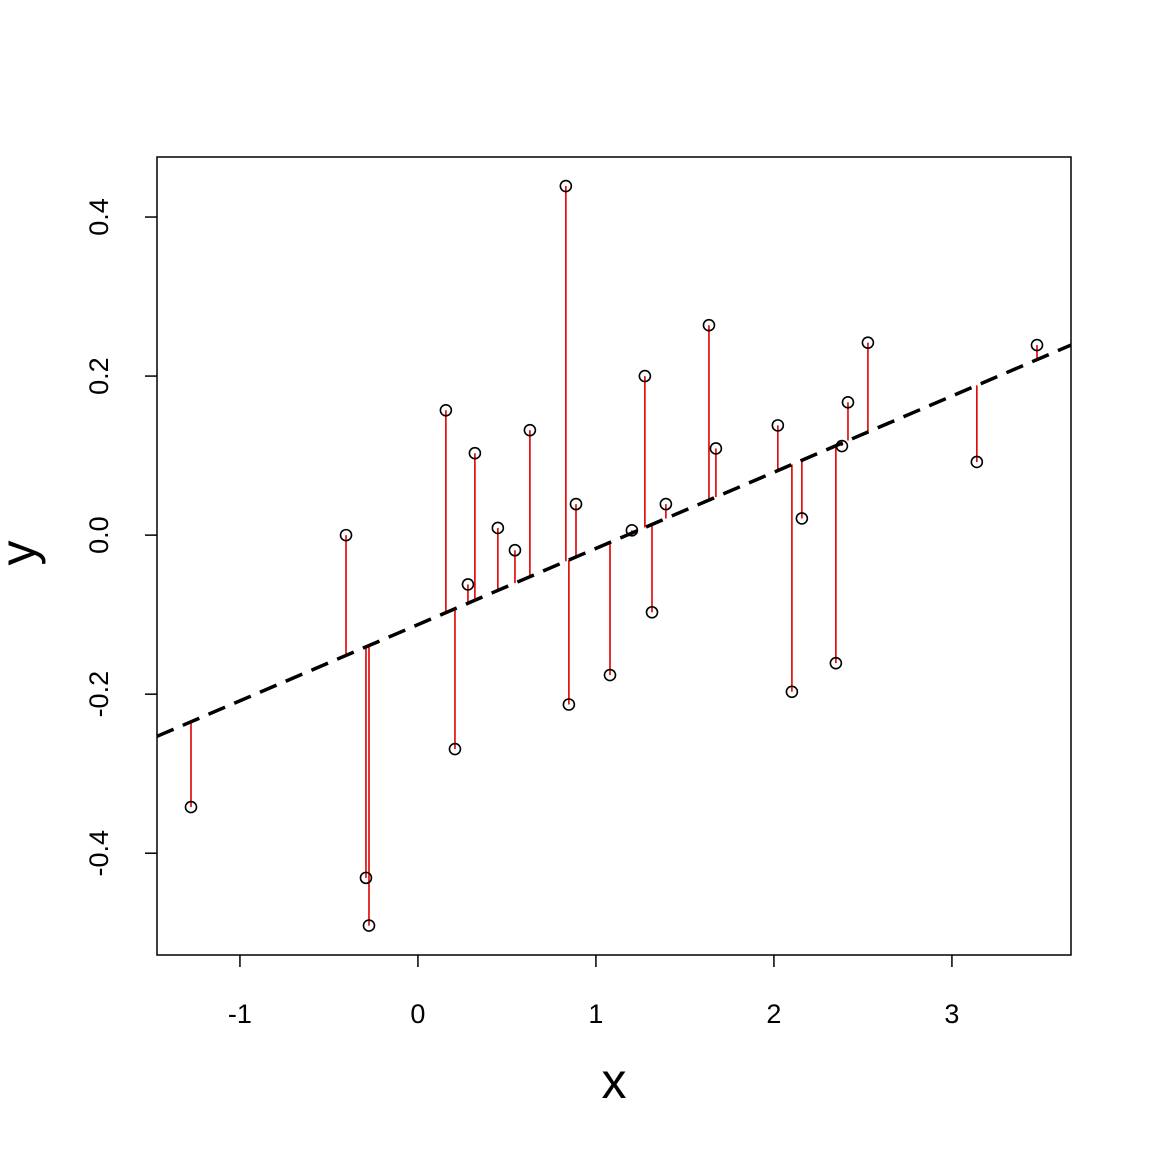 The height and width of the screenshot is (1152, 1152). Describe the element at coordinates (99, 217) in the screenshot. I see `y-tick-label: 0.4` at that location.